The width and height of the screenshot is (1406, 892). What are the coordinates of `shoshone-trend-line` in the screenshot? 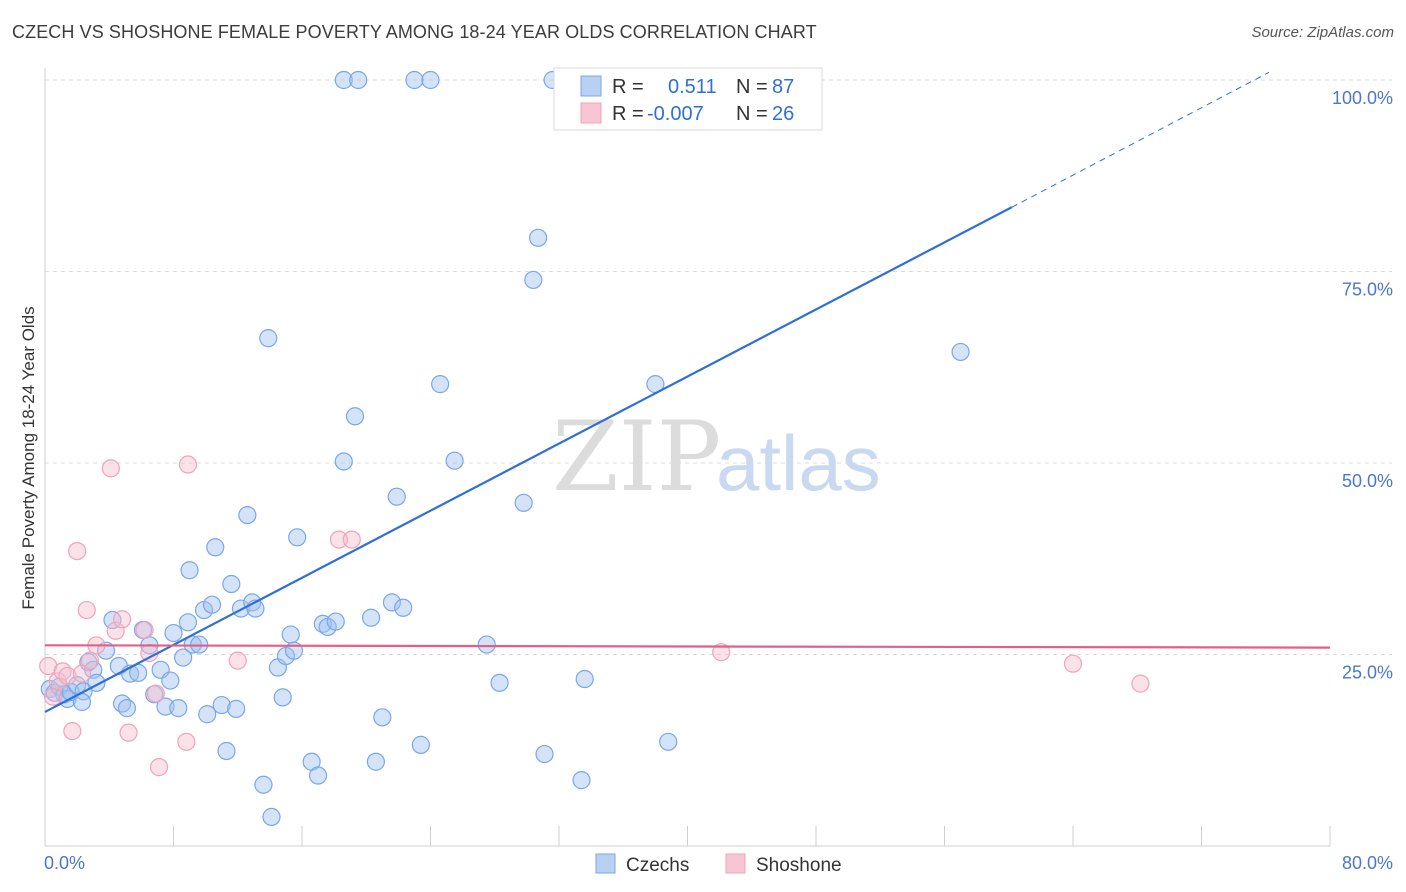 It's located at (687, 646).